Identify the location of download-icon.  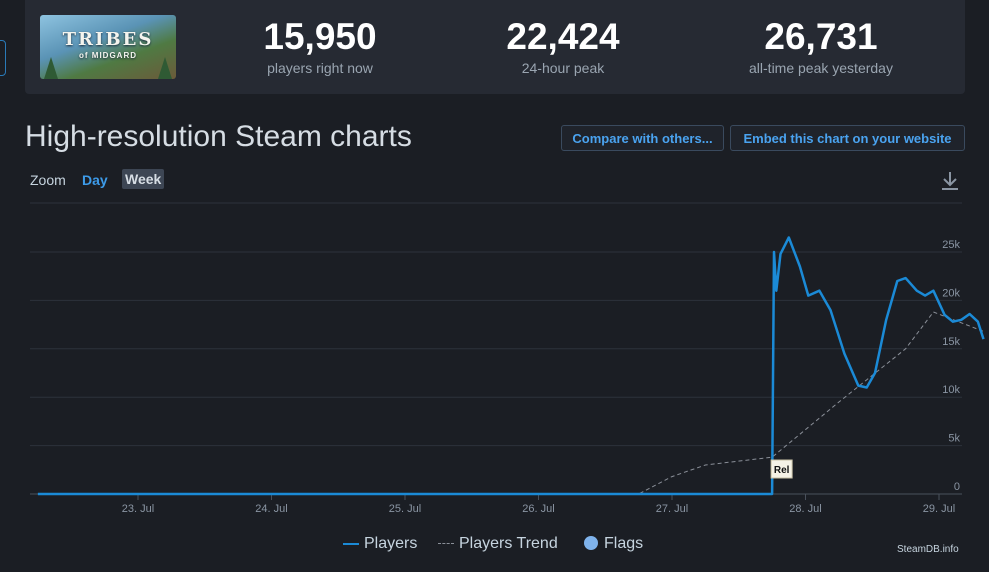
(950, 181).